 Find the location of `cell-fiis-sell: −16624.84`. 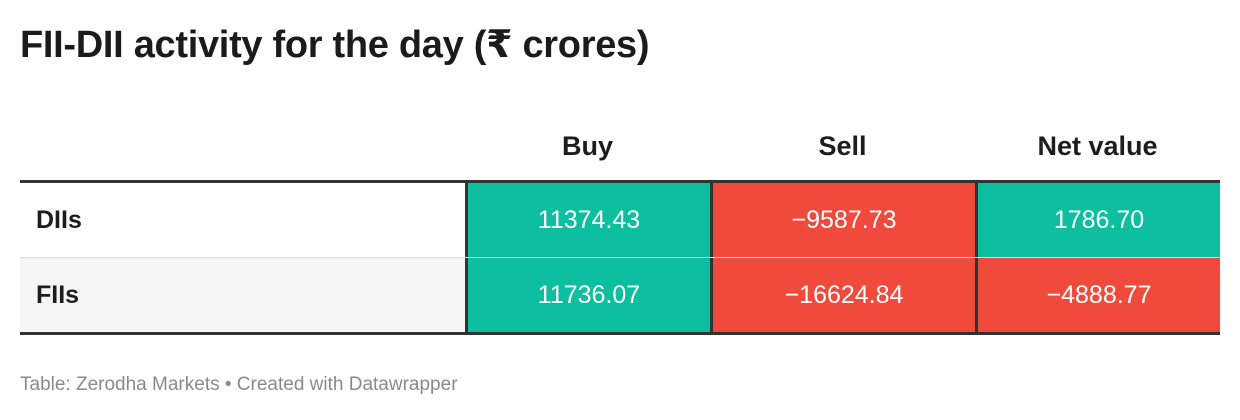

cell-fiis-sell: −16624.84 is located at coordinates (842, 295).